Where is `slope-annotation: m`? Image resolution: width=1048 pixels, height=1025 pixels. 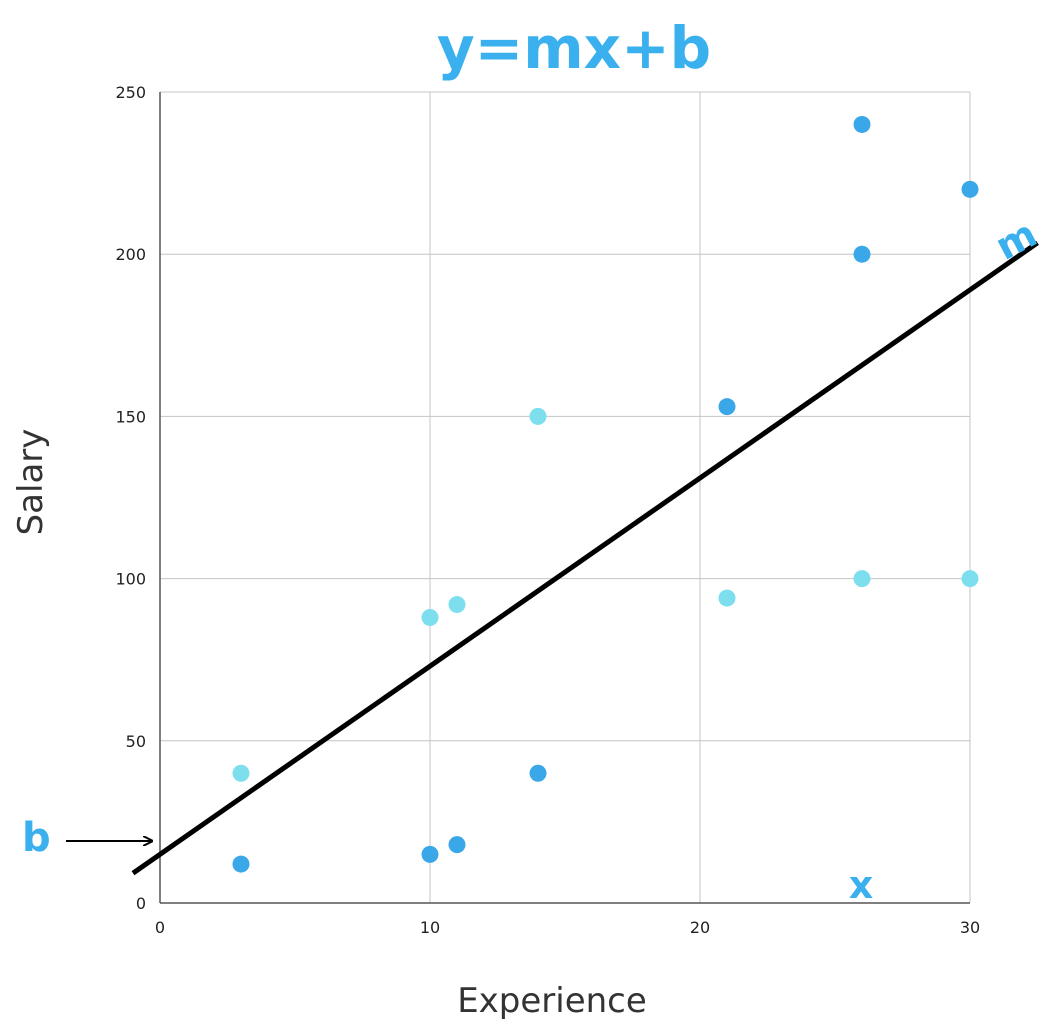
slope-annotation: m is located at coordinates (1016, 239).